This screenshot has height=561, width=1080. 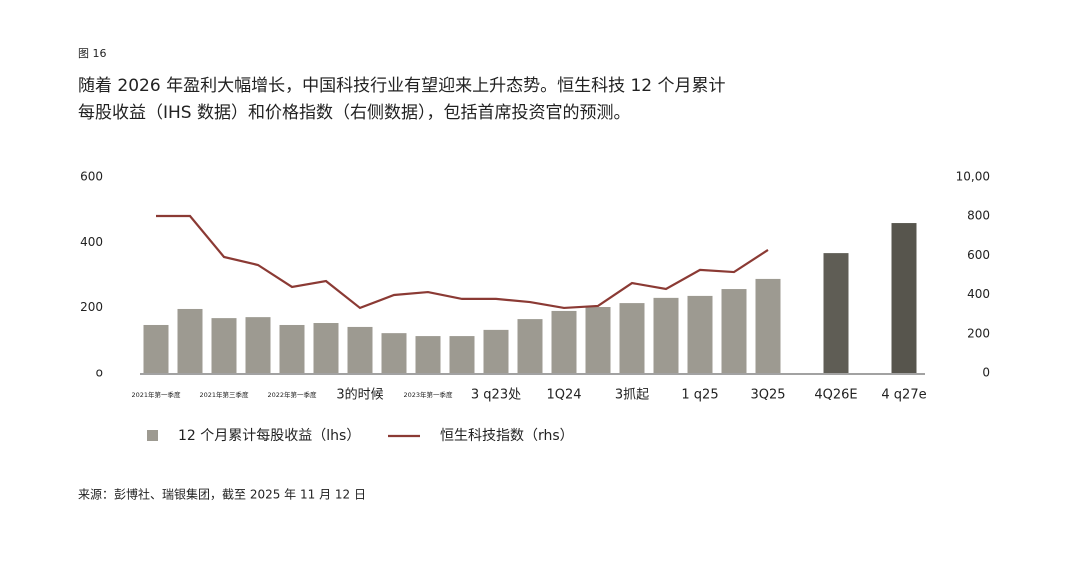 What do you see at coordinates (152, 435) in the screenshot?
I see `legend-swatch` at bounding box center [152, 435].